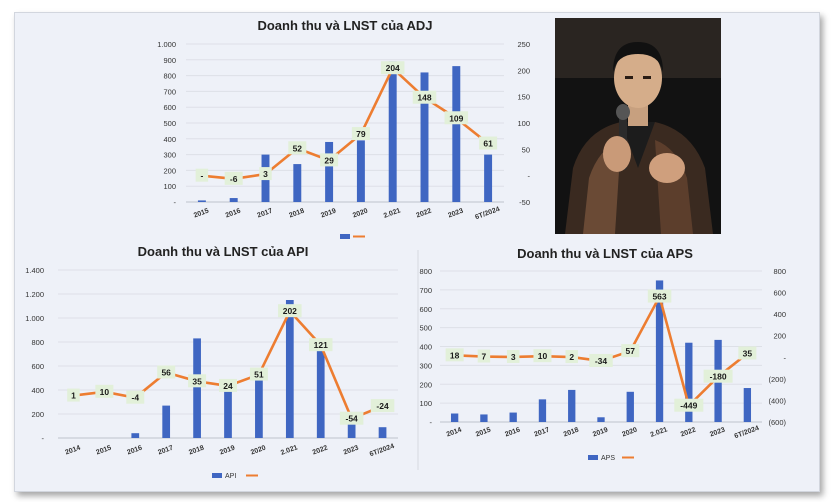 Image resolution: width=834 pixels, height=502 pixels. What do you see at coordinates (779, 314) in the screenshot?
I see `chart-aps-y2-tick: 400` at bounding box center [779, 314].